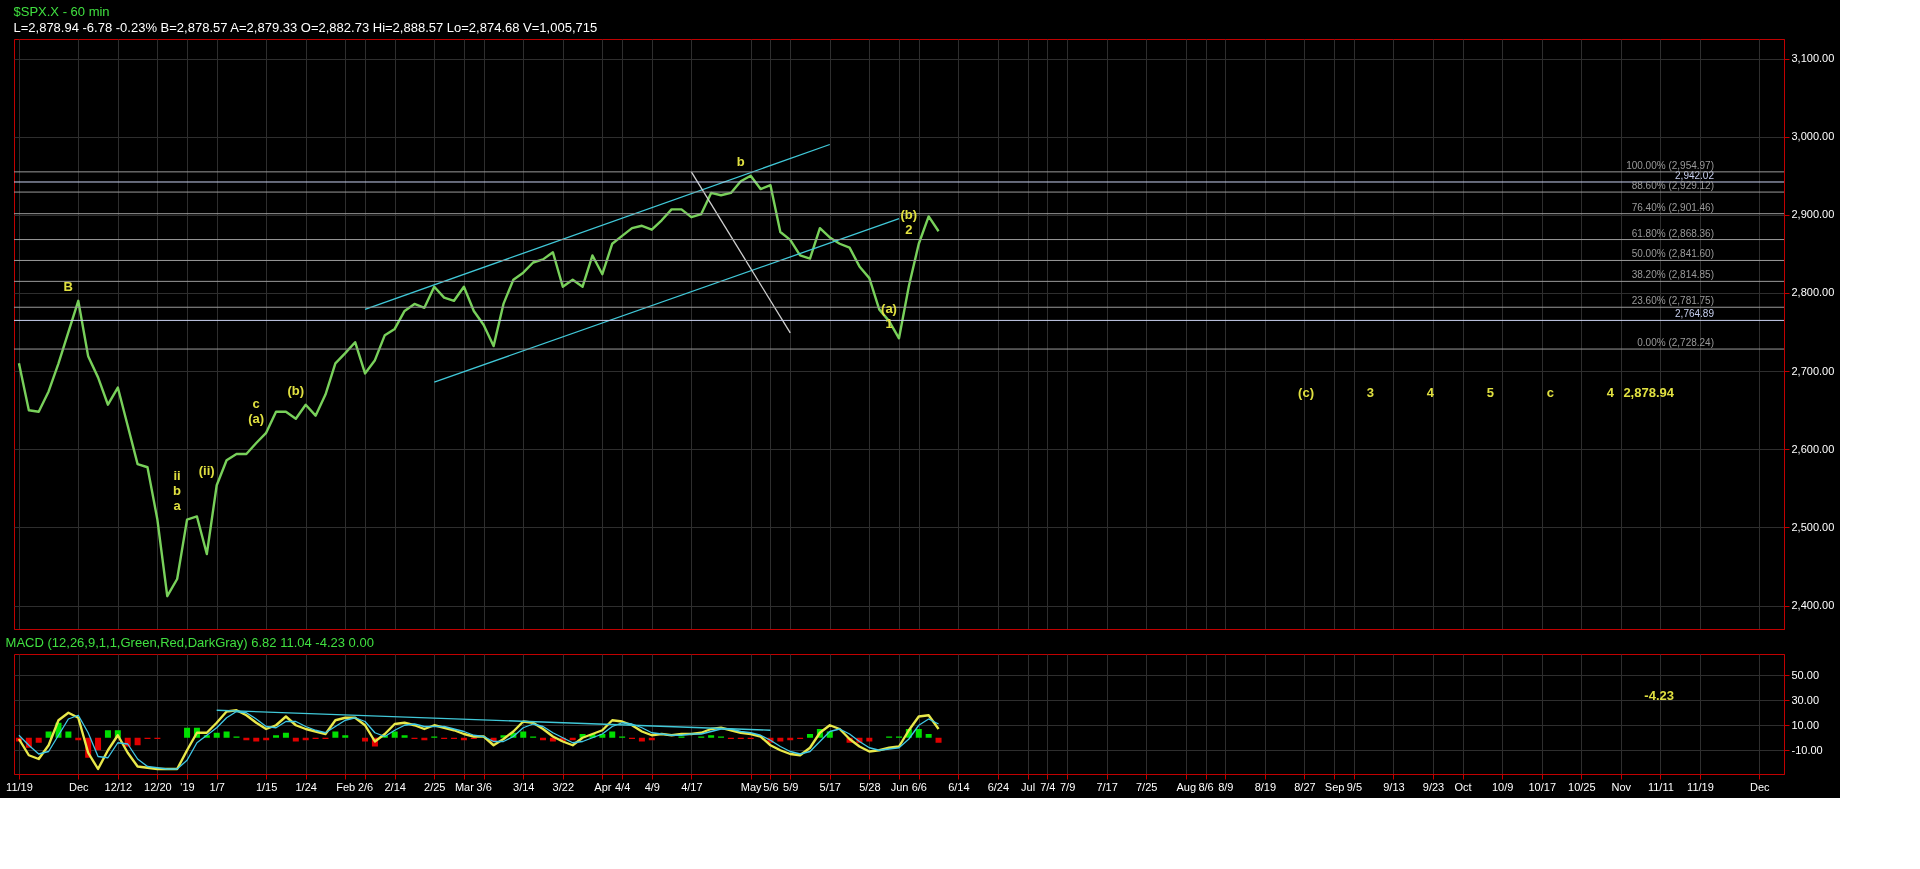 The height and width of the screenshot is (869, 1920). Describe the element at coordinates (1813, 605) in the screenshot. I see `y-tick-label: 2,400.00` at that location.